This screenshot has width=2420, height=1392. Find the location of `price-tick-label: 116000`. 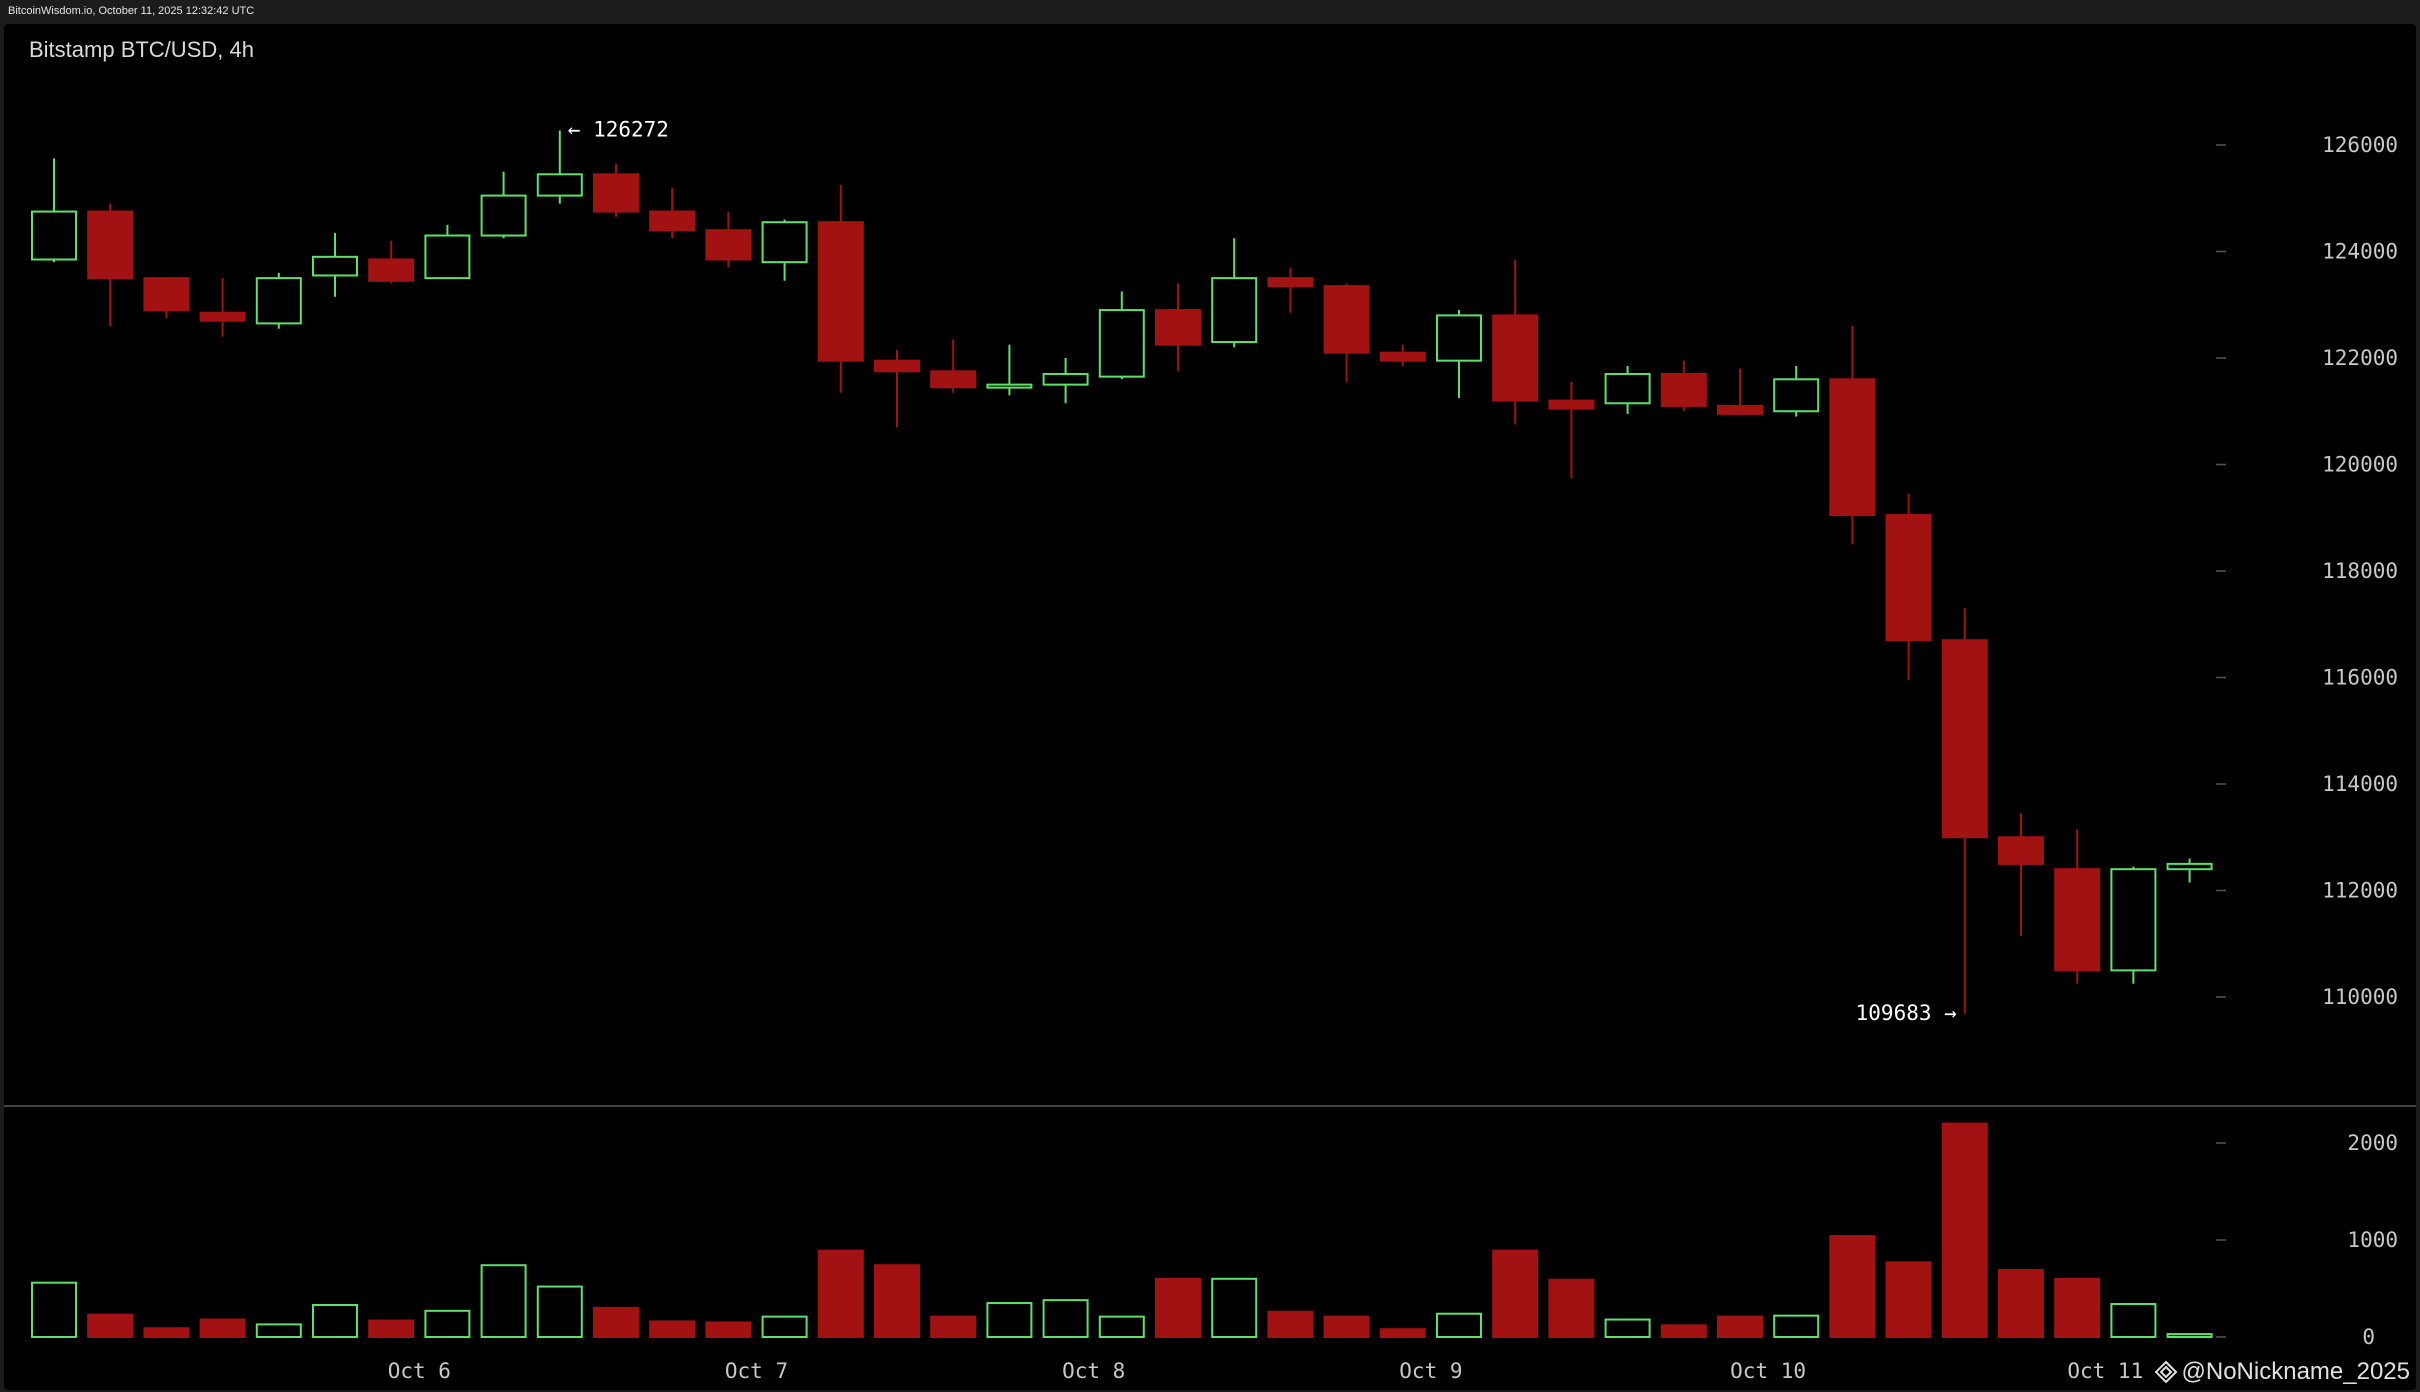

price-tick-label: 116000 is located at coordinates (2360, 678).